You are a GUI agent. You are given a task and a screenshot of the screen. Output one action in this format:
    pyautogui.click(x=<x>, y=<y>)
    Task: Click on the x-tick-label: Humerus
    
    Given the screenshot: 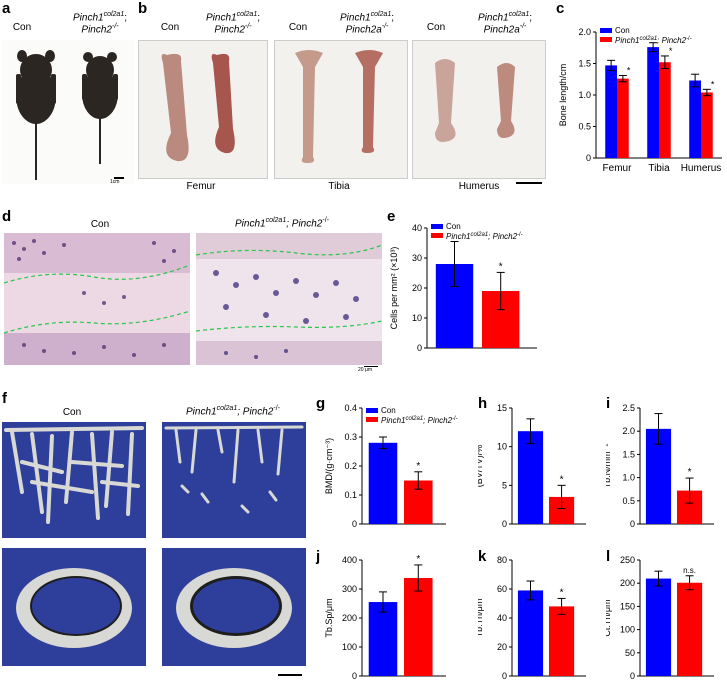 What is the action you would take?
    pyautogui.click(x=701, y=168)
    